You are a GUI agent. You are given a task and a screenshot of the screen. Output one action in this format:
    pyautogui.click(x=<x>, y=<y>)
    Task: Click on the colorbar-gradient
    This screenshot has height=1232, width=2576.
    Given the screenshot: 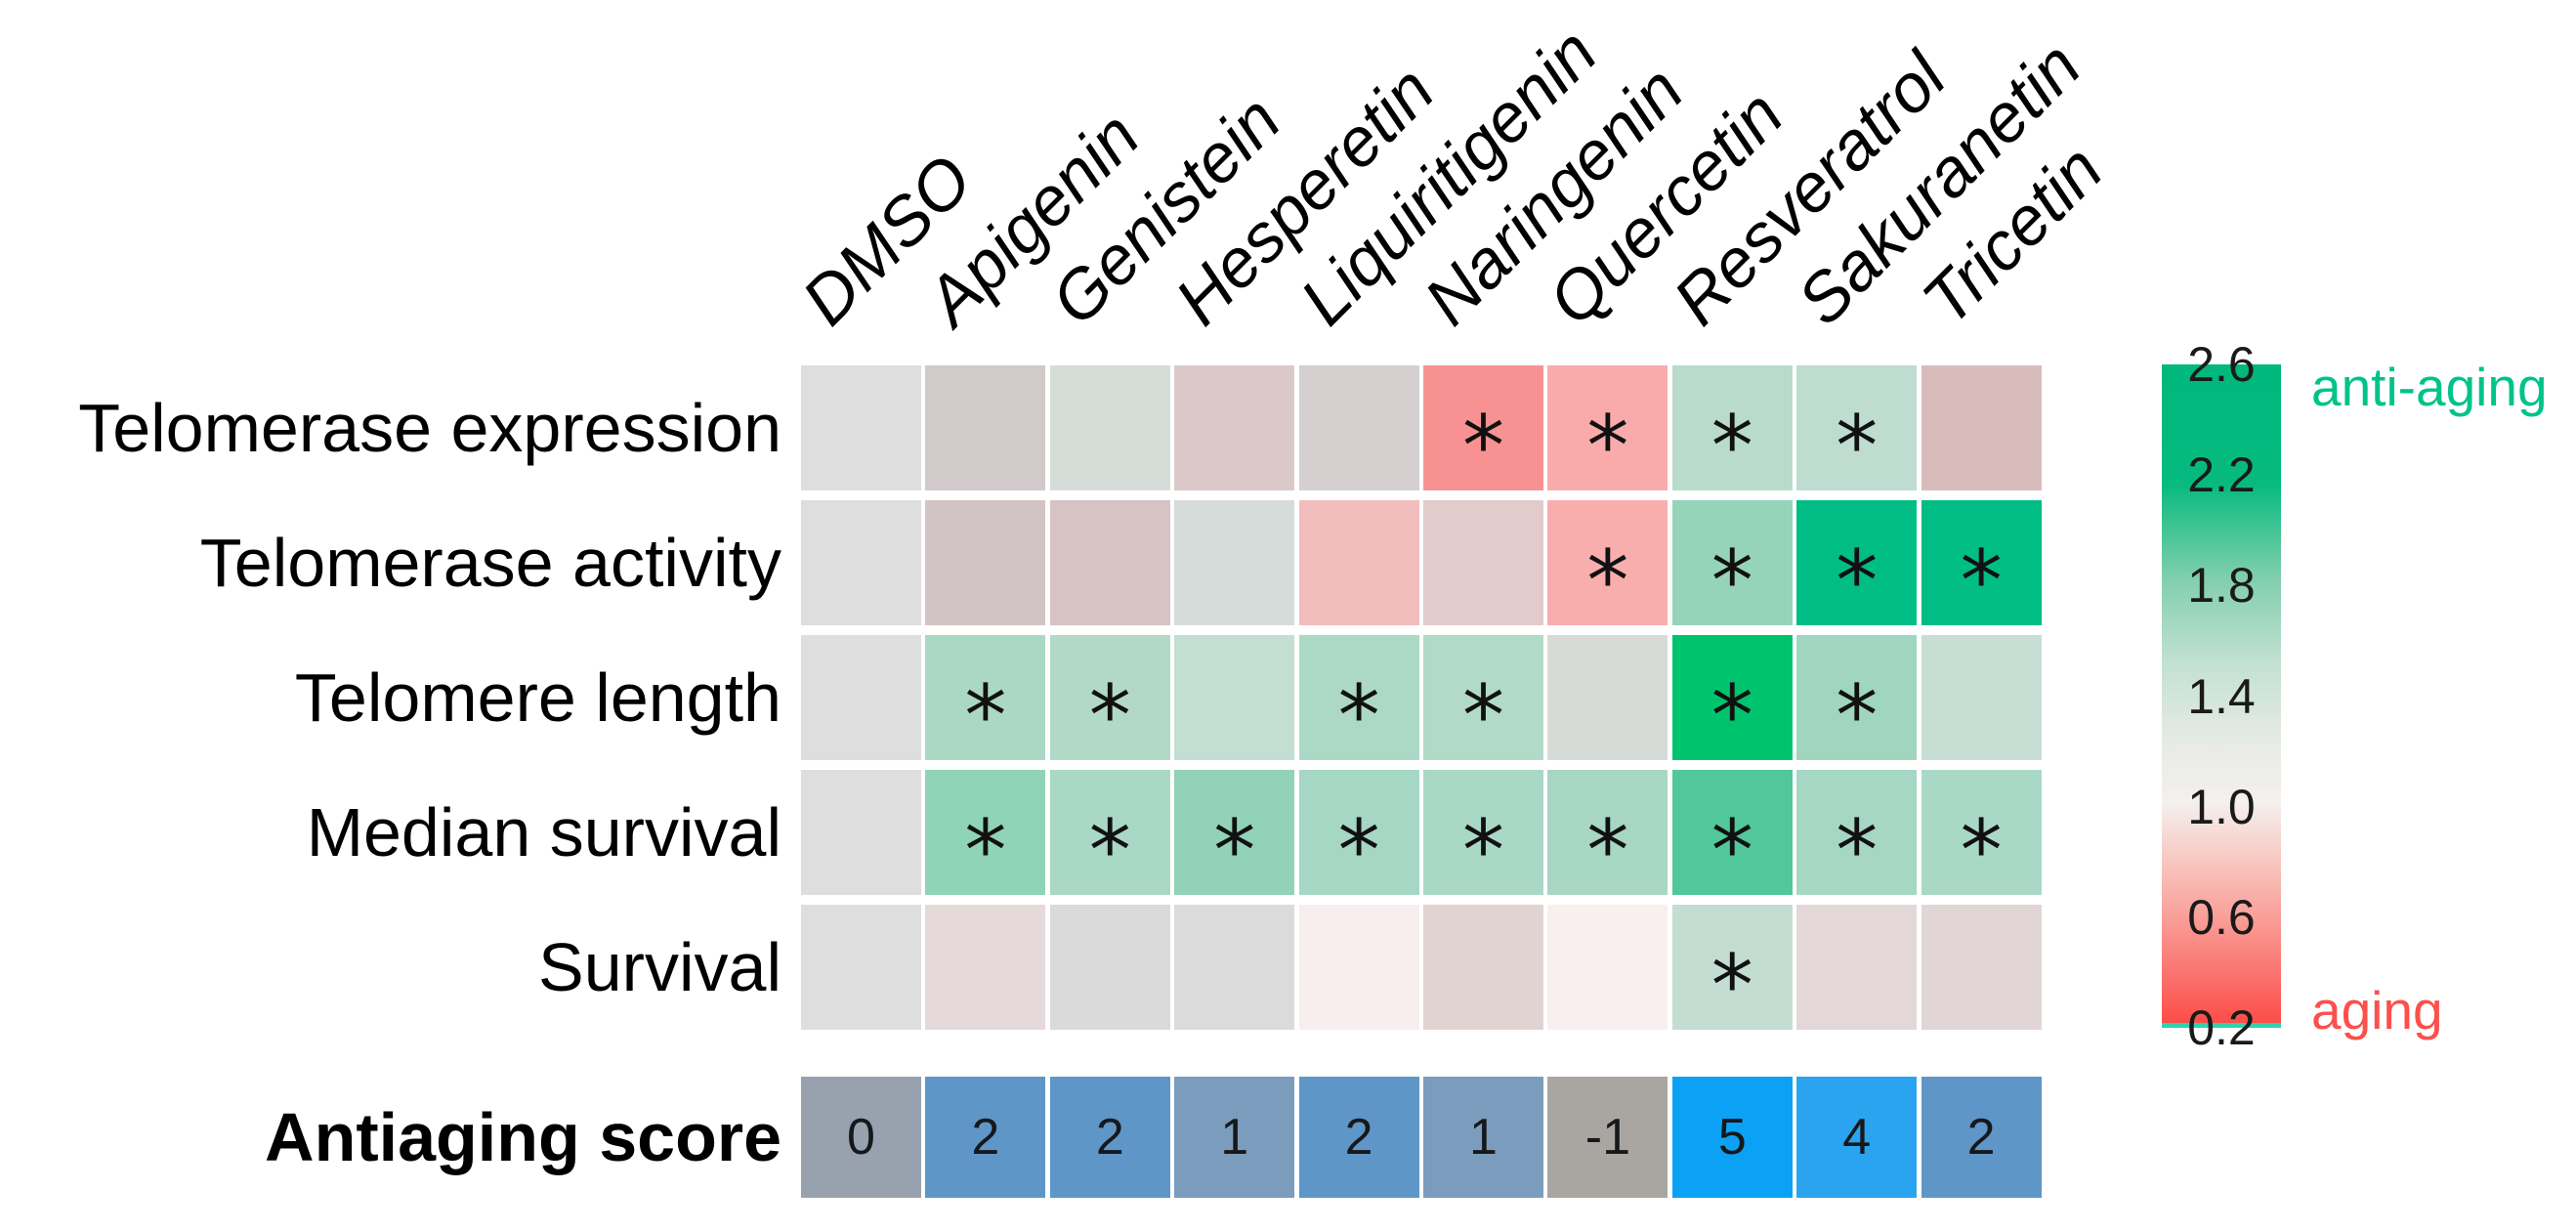 What is the action you would take?
    pyautogui.click(x=2221, y=696)
    